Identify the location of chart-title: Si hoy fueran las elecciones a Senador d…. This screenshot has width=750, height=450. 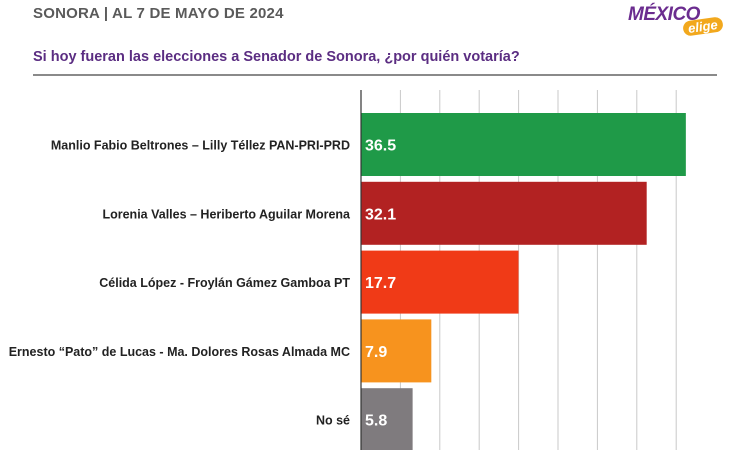
(276, 57).